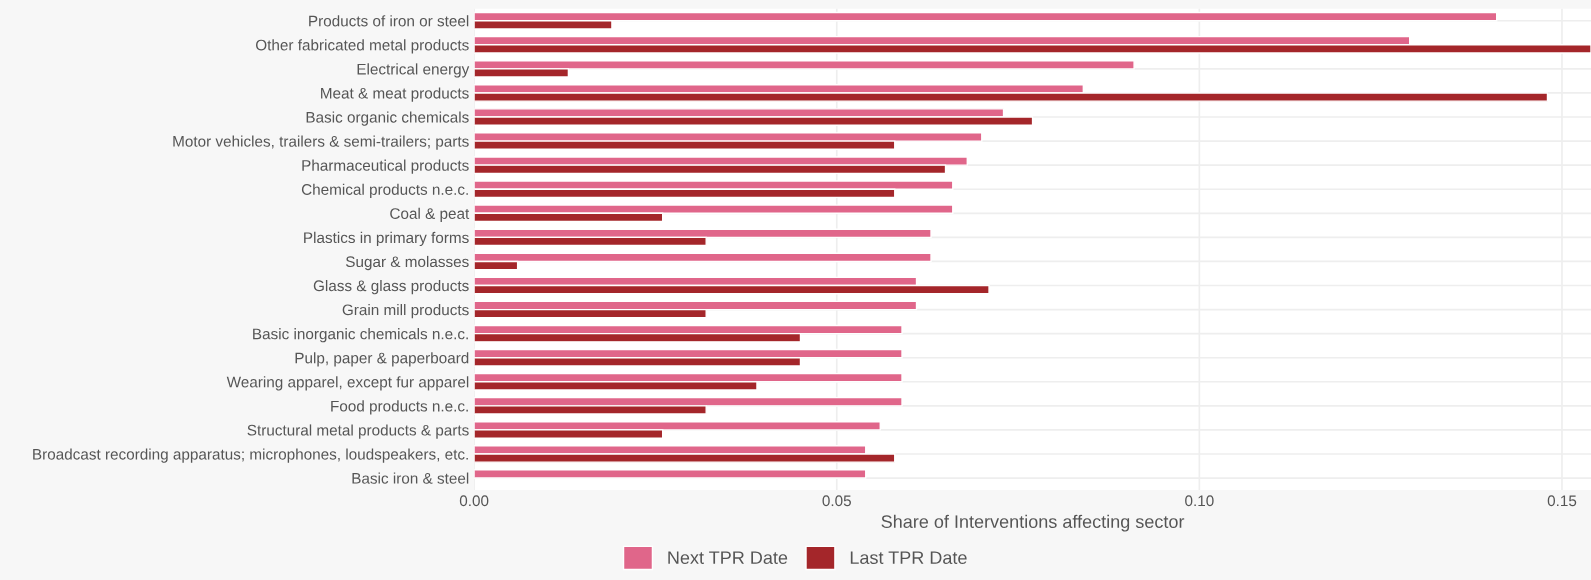 This screenshot has width=1591, height=580. Describe the element at coordinates (386, 239) in the screenshot. I see `y-tick-label: Plastics in primary forms` at that location.